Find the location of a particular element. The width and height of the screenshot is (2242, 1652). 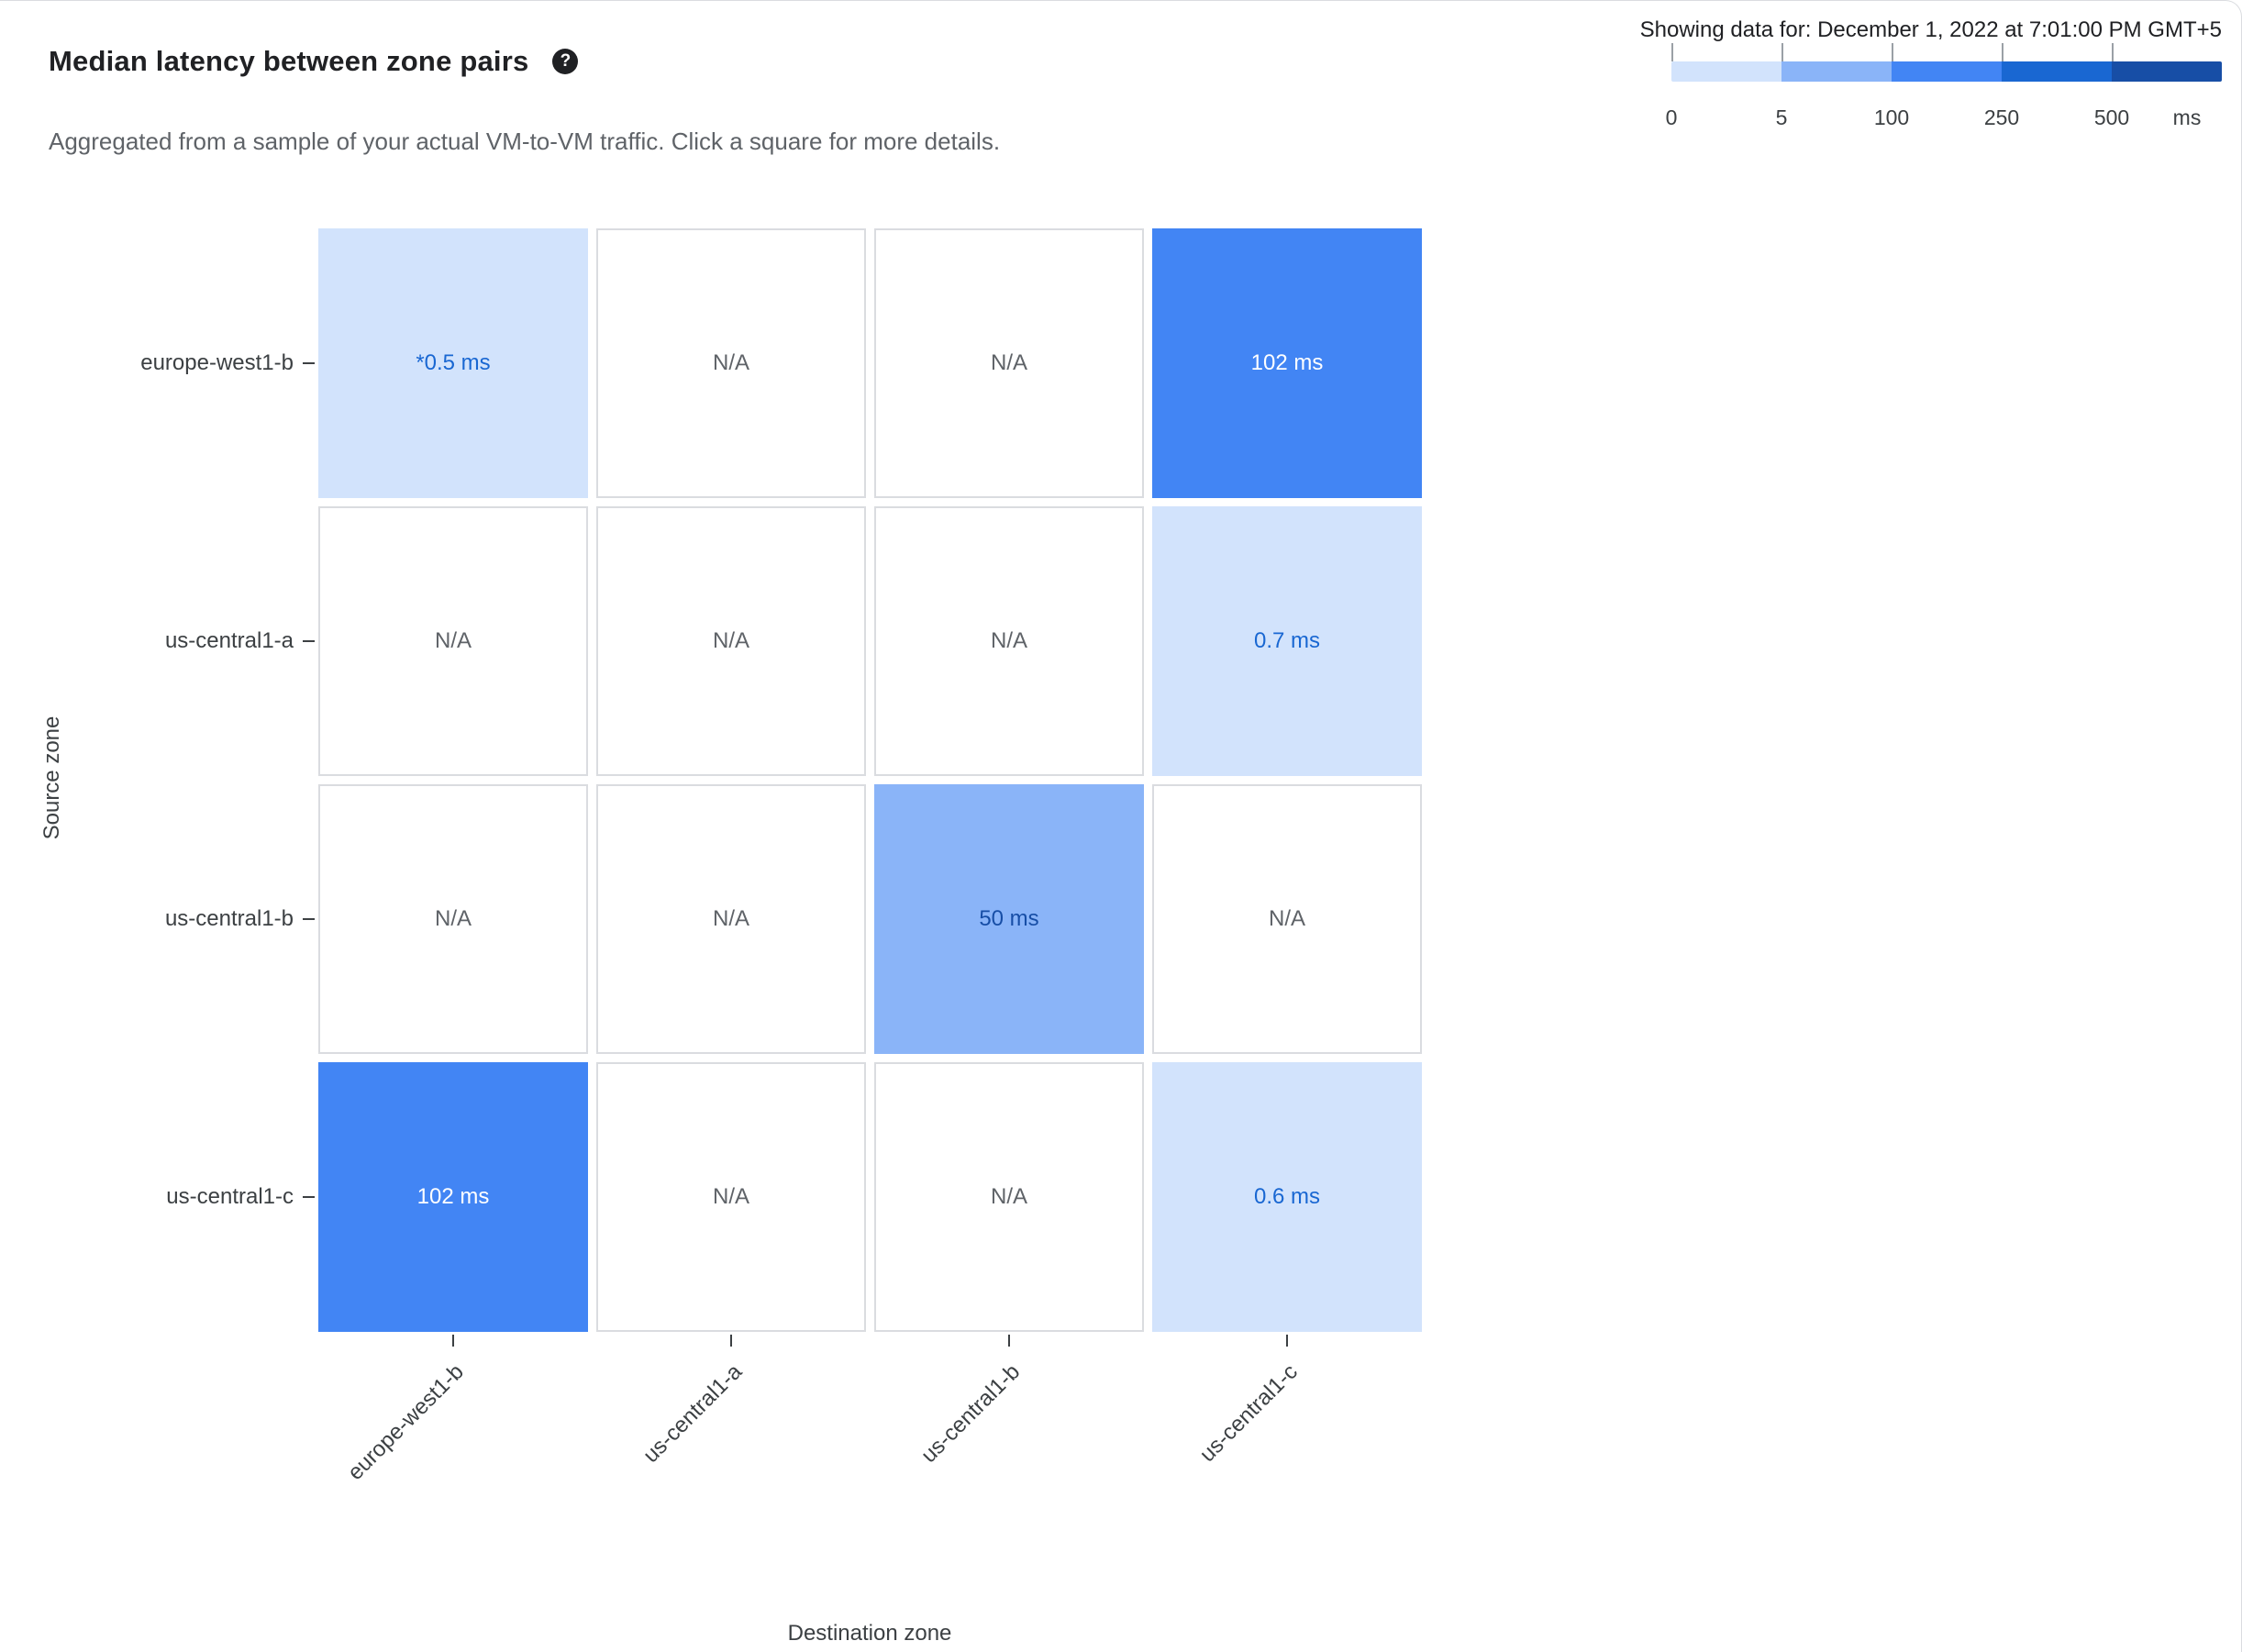

legend-tick-label-5: 5 is located at coordinates (1781, 117).